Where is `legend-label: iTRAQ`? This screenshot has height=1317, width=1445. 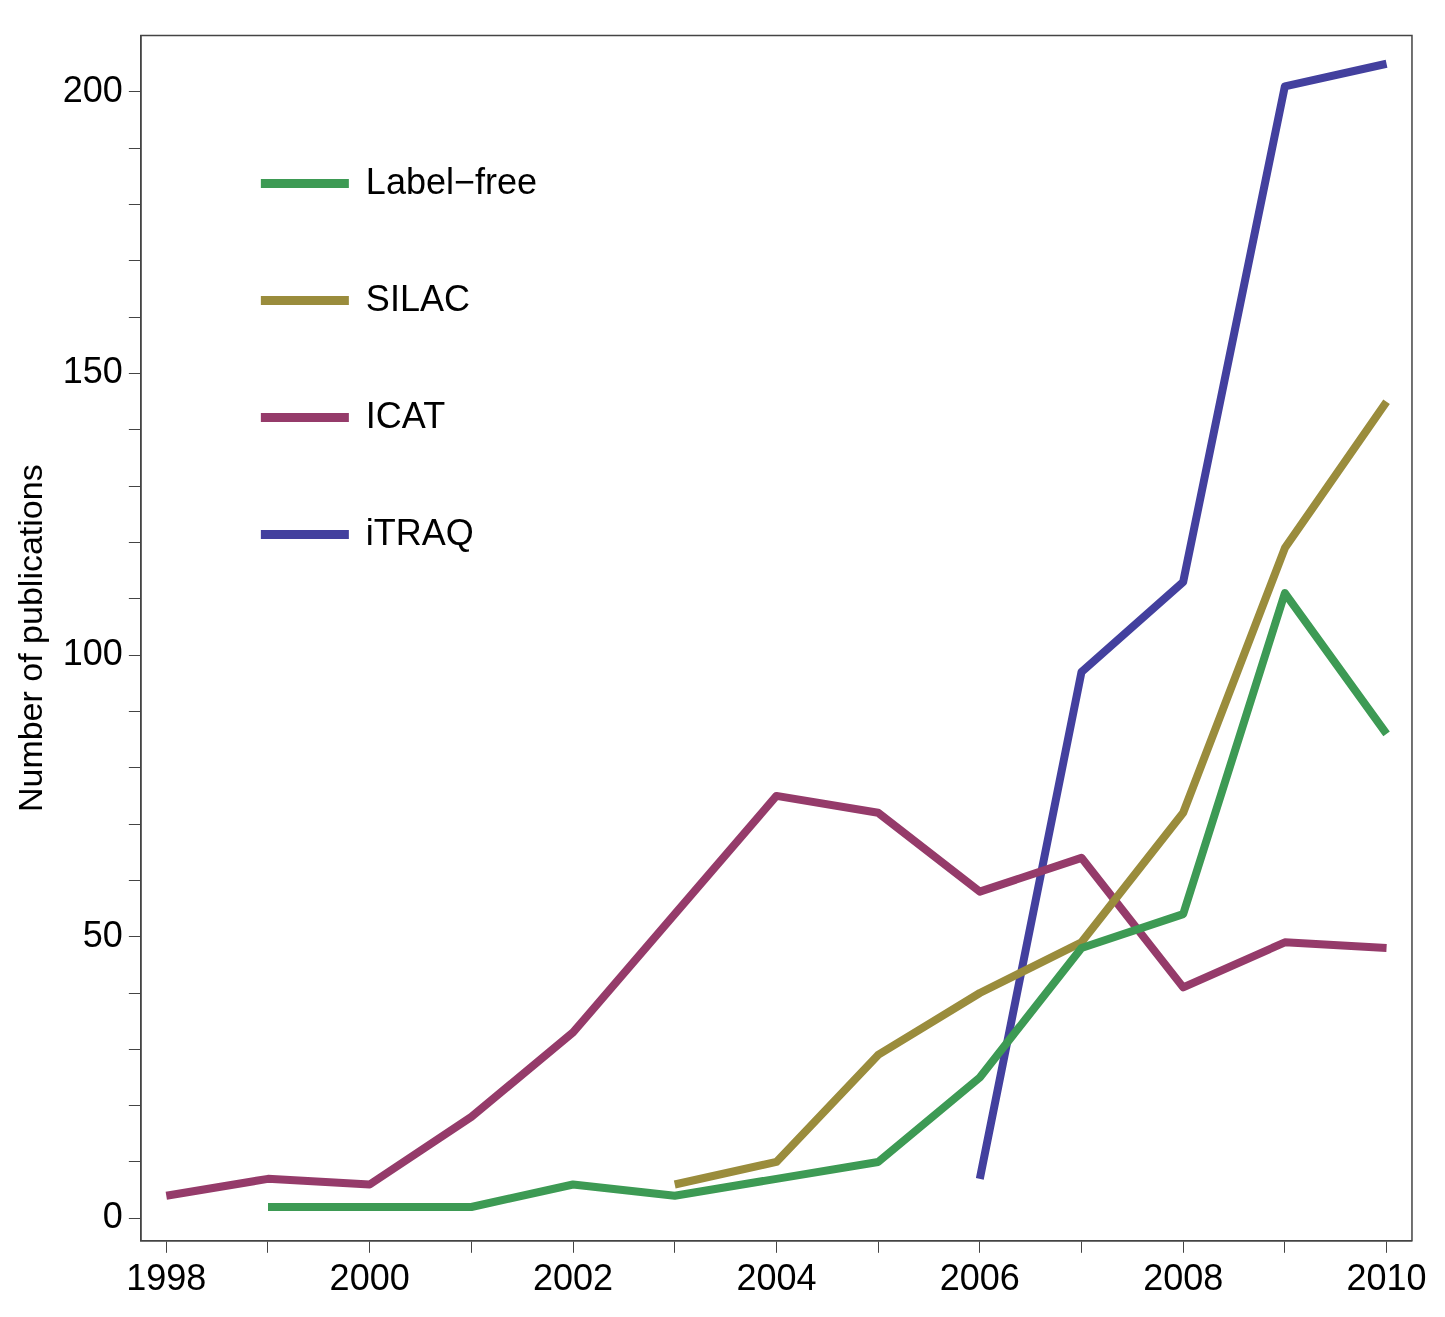 legend-label: iTRAQ is located at coordinates (419, 532).